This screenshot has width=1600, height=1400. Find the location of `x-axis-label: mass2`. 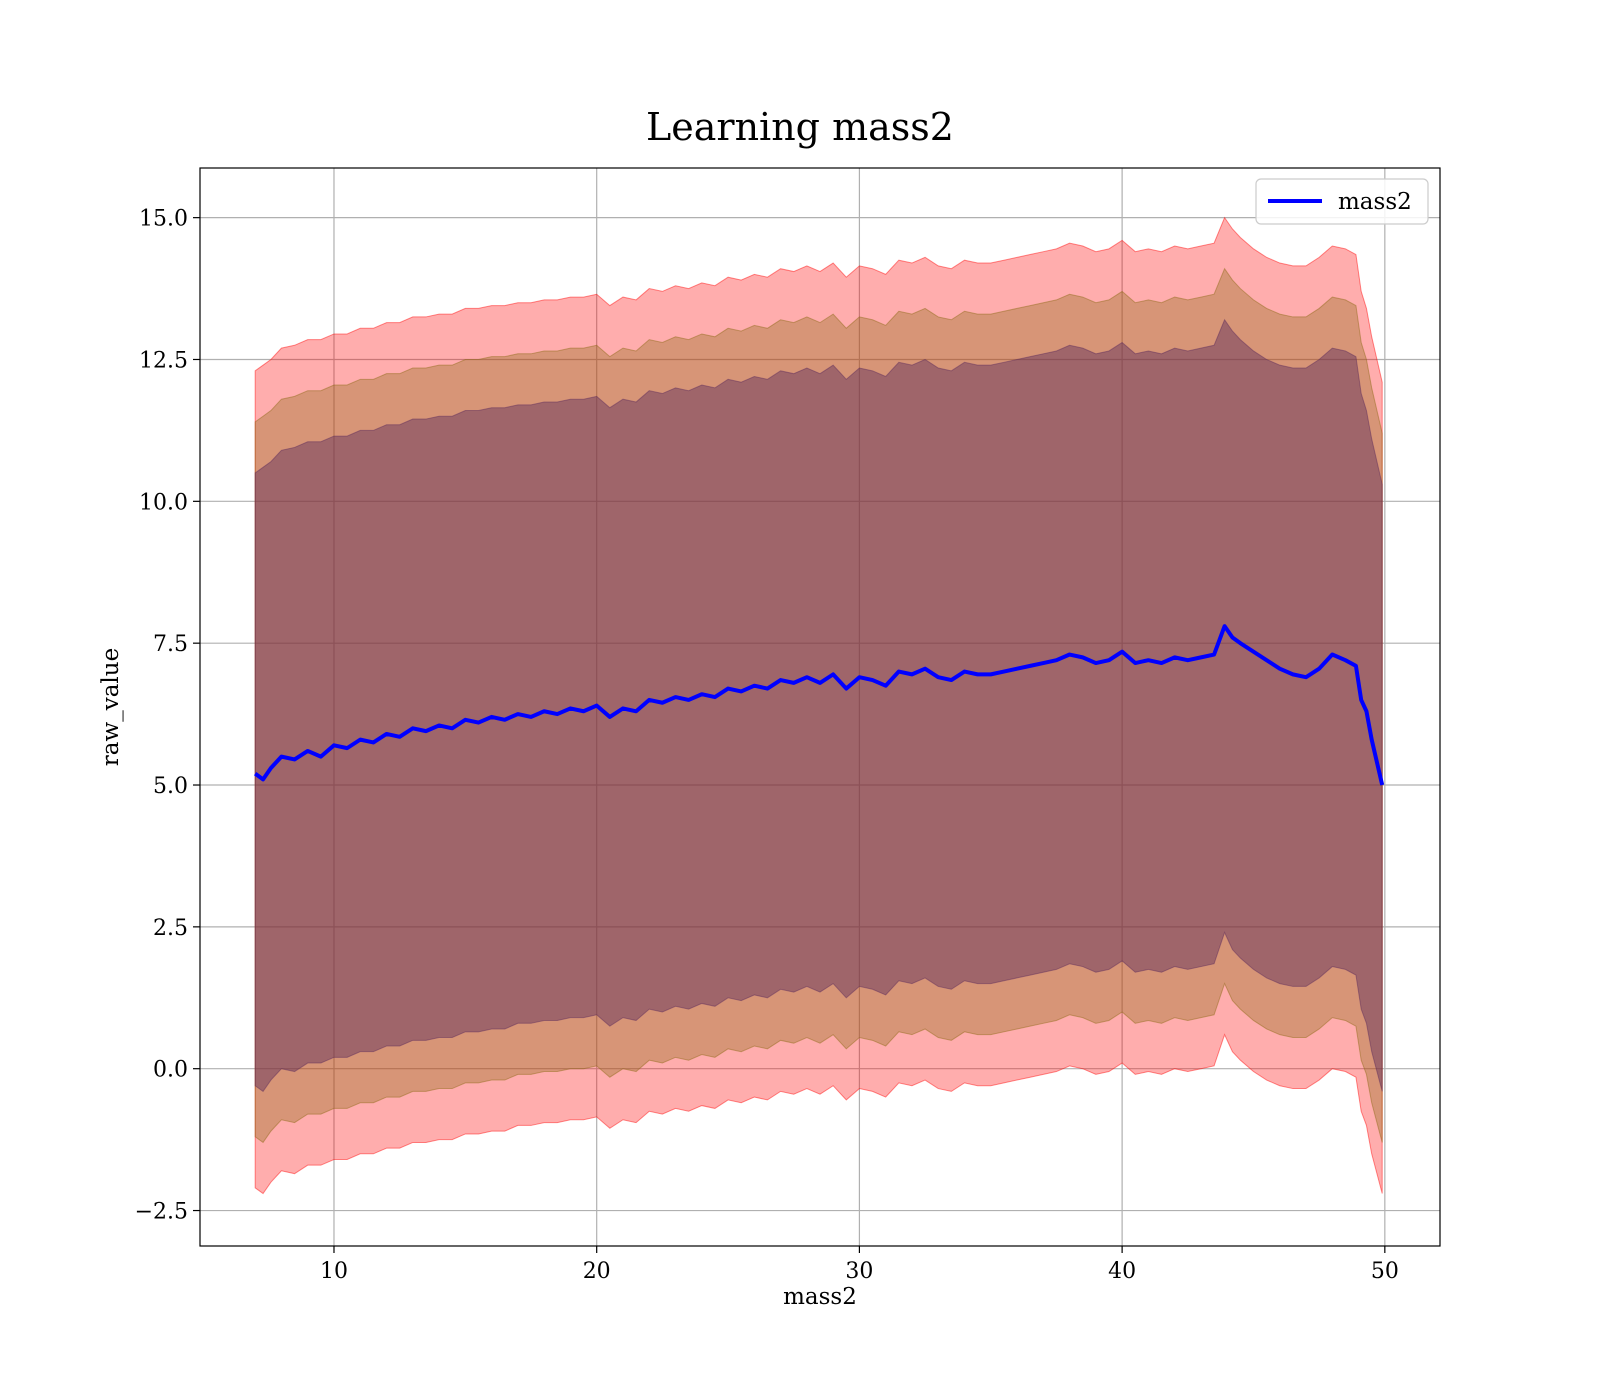

x-axis-label: mass2 is located at coordinates (820, 1297).